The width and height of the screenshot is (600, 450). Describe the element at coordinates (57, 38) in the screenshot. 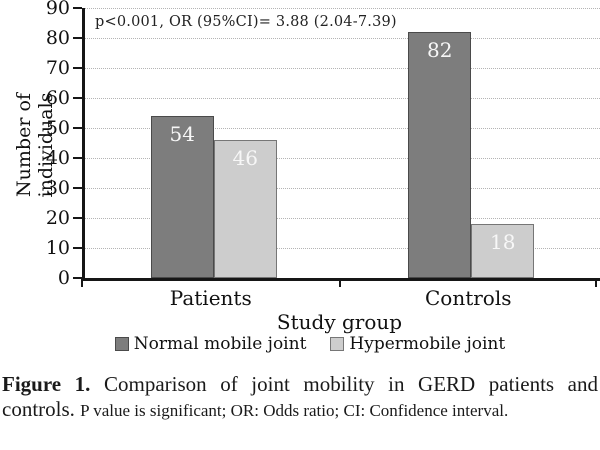

I see `y-tick-label-80: 80` at that location.